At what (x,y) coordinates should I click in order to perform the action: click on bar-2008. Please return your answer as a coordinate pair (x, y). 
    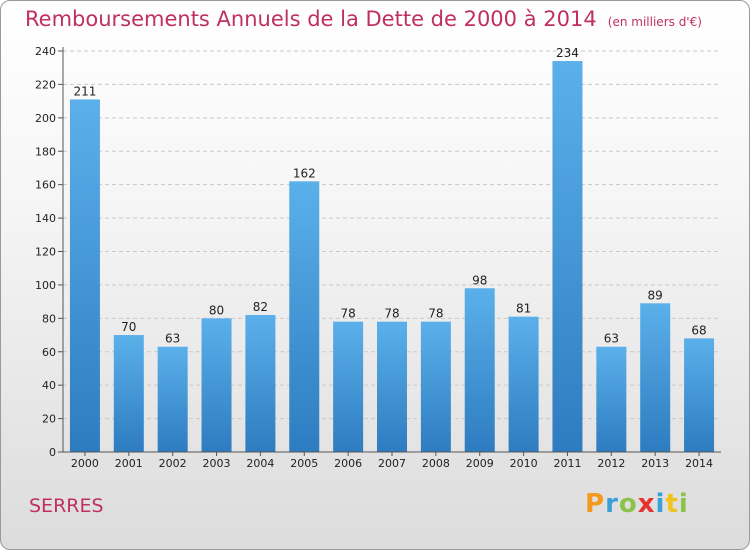
    Looking at the image, I should click on (435, 386).